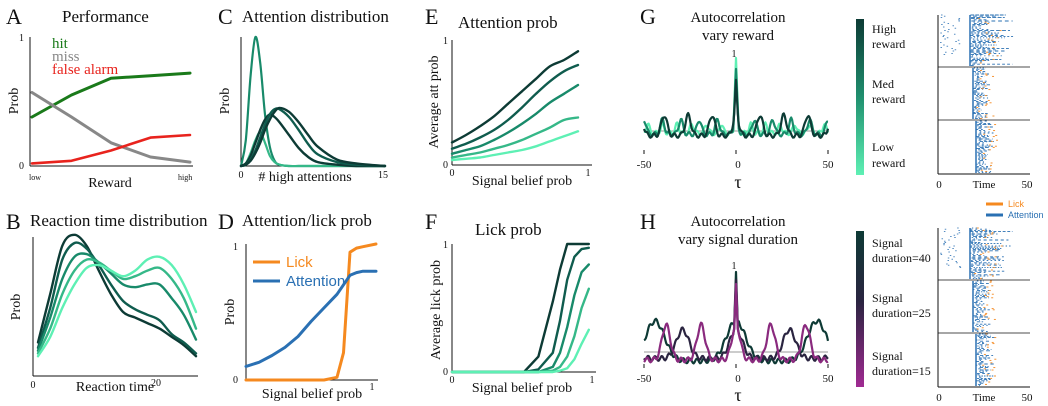  I want to click on x-tick-label: high, so click(185, 177).